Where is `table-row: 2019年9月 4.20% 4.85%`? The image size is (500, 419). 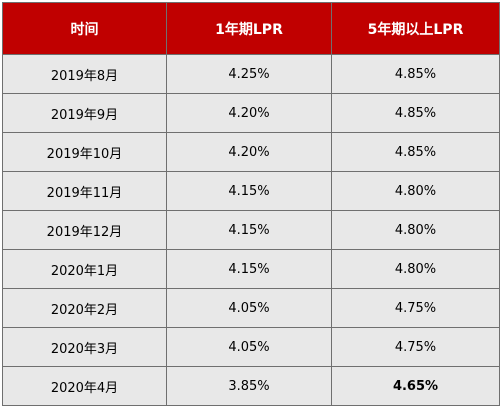
table-row: 2019年9月 4.20% 4.85% is located at coordinates (251, 113).